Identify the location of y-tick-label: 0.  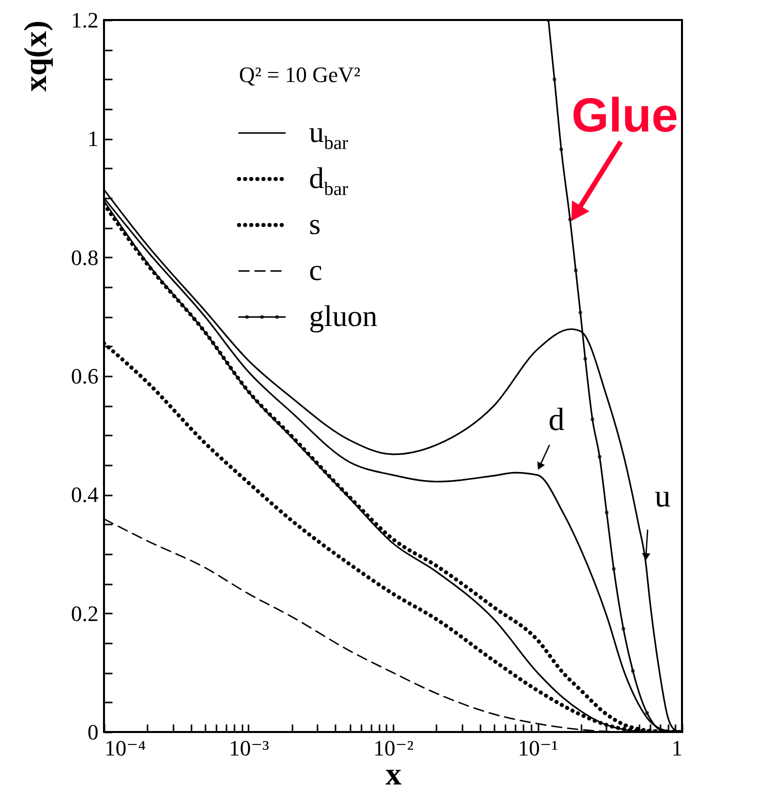
(93, 732).